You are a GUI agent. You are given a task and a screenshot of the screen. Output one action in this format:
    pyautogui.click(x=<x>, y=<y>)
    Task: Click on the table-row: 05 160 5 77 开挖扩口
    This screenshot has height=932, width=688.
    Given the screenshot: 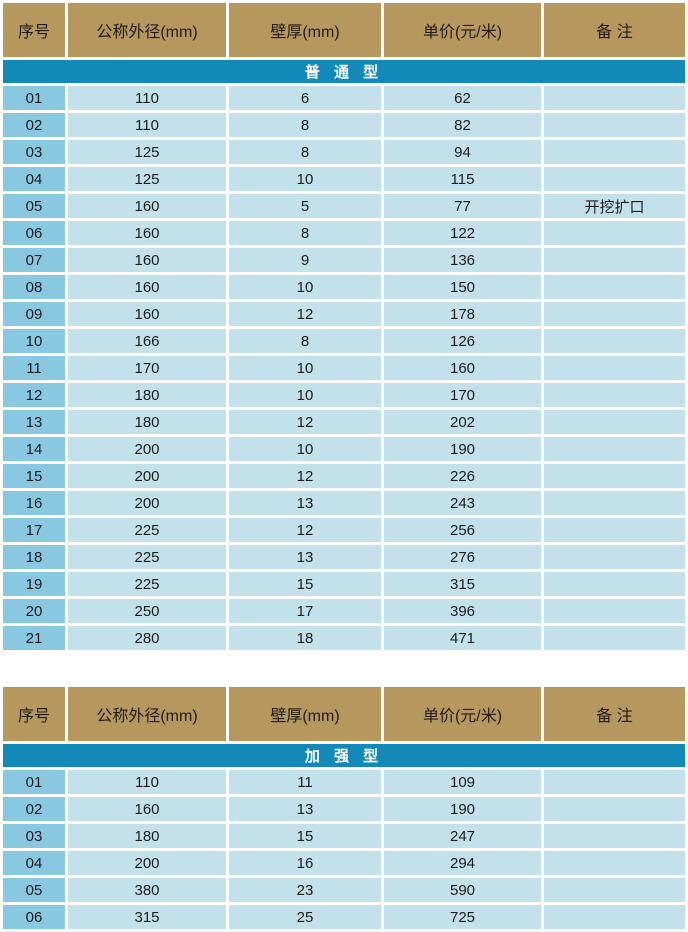 What is the action you would take?
    pyautogui.click(x=344, y=206)
    